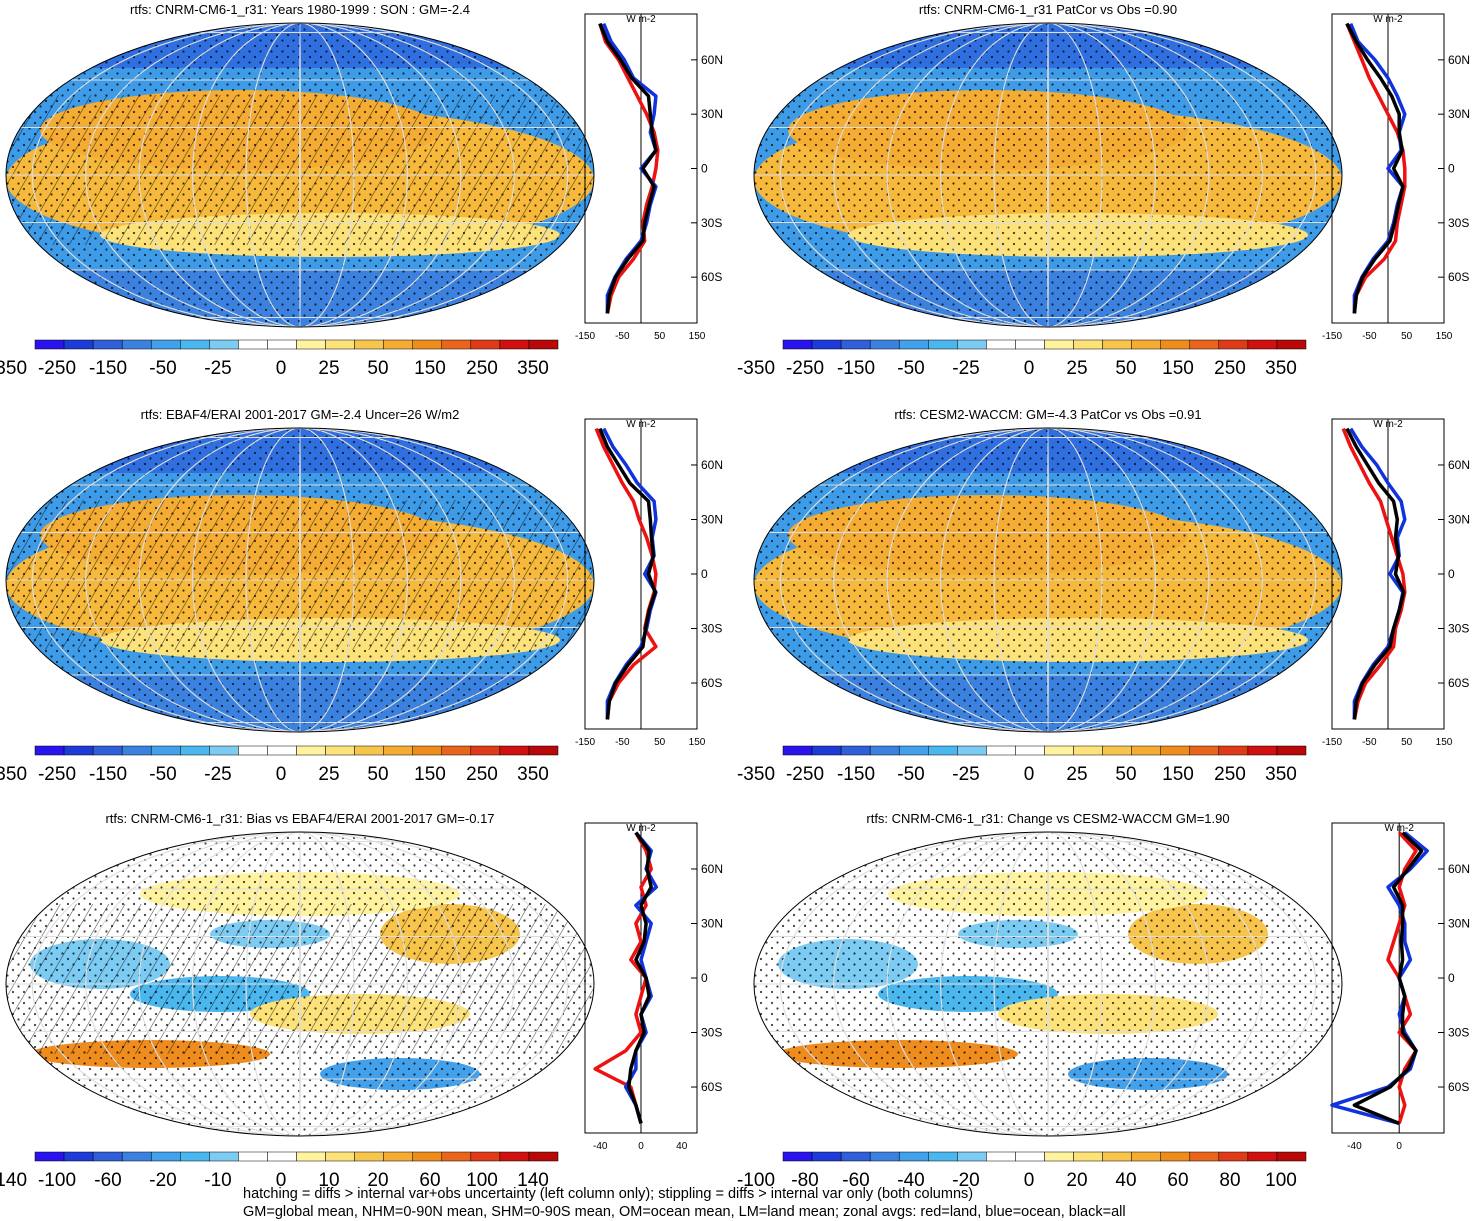 The width and height of the screenshot is (1483, 1221). I want to click on colorbar-tick-label: -350, so click(756, 368).